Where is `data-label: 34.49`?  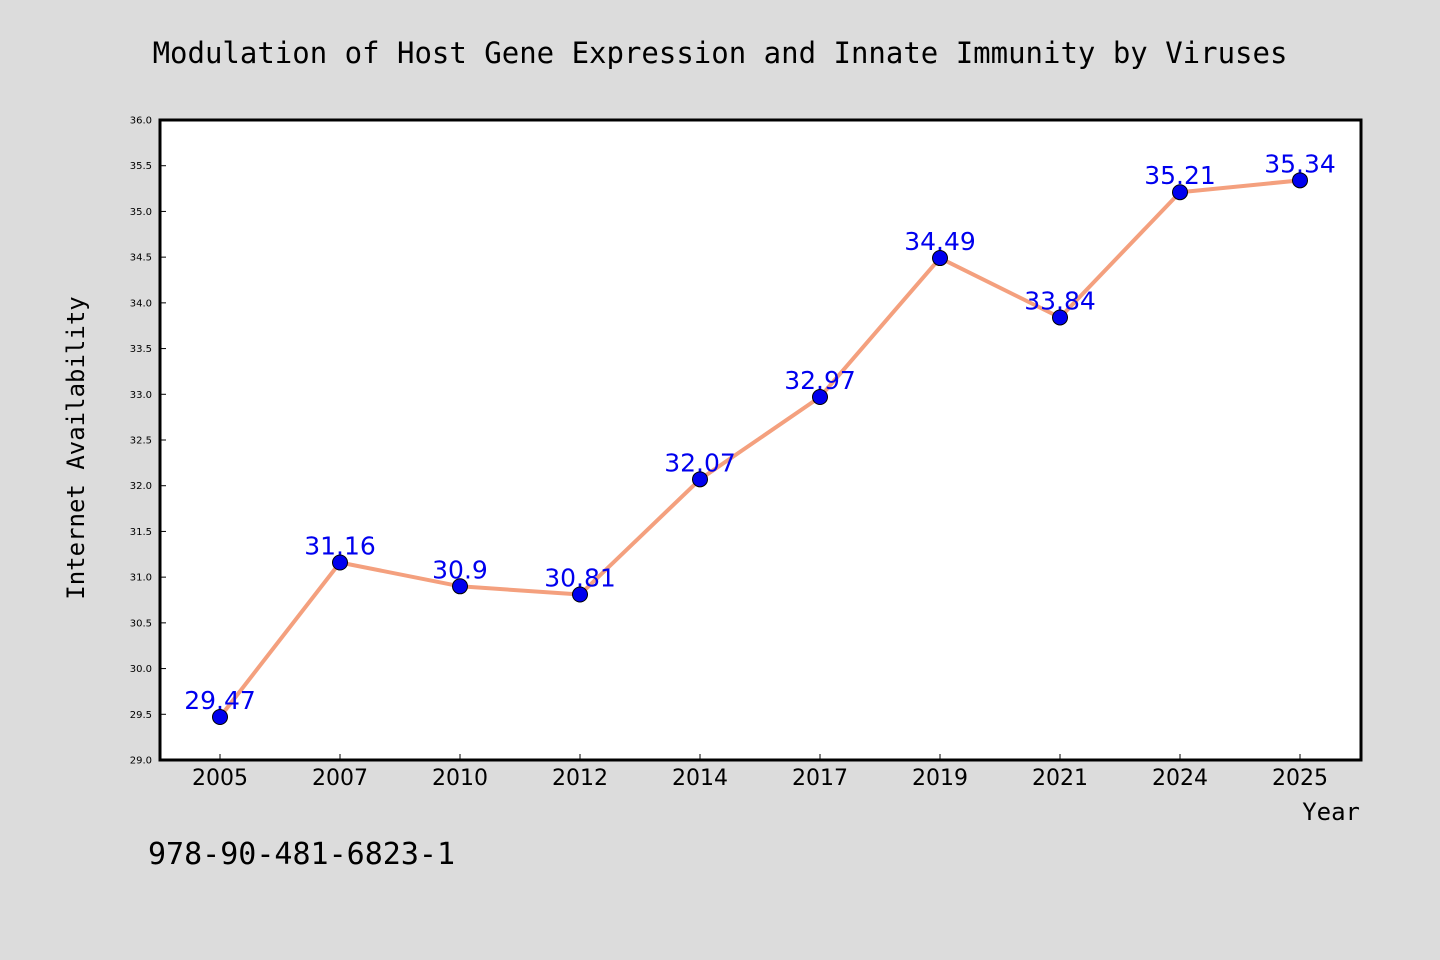
data-label: 34.49 is located at coordinates (940, 241).